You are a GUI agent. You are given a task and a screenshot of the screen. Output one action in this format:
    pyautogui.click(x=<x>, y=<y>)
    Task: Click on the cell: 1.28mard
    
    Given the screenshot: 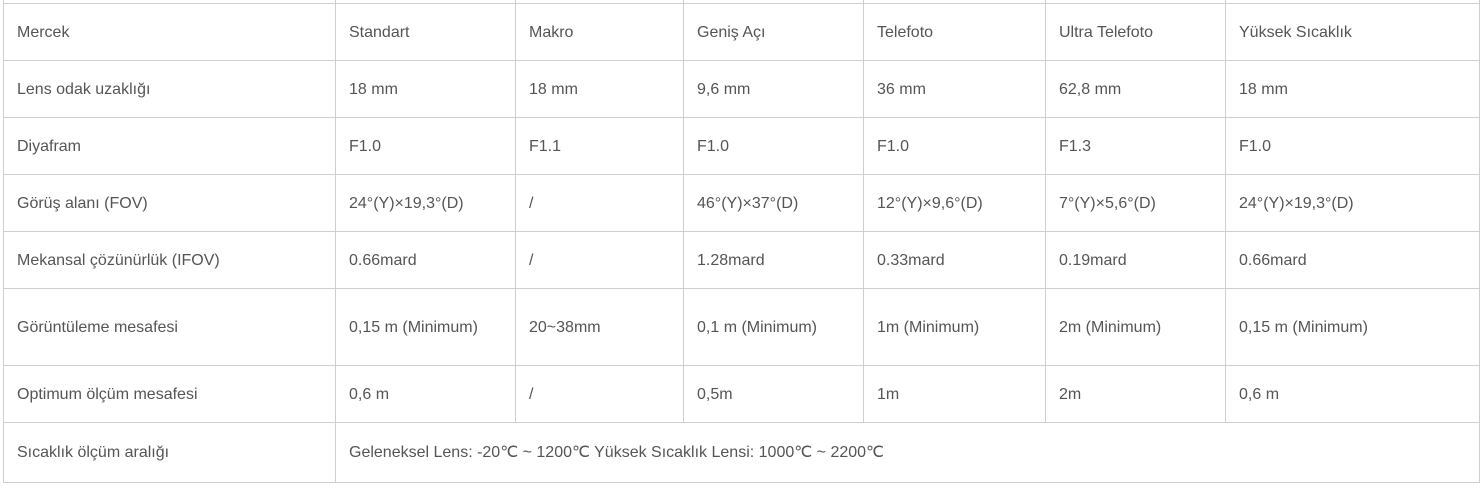 What is the action you would take?
    pyautogui.click(x=773, y=260)
    